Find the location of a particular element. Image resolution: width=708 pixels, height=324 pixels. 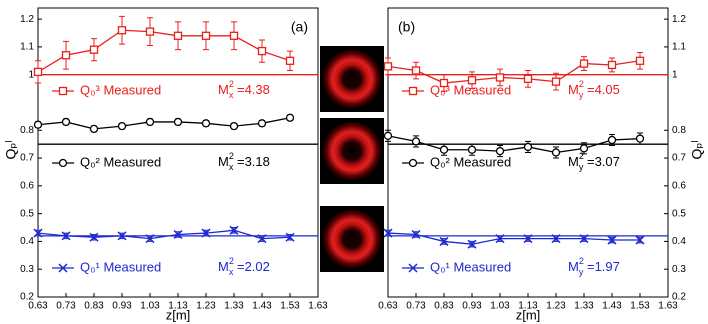

y-tick-label: 0.7 is located at coordinates (679, 158).